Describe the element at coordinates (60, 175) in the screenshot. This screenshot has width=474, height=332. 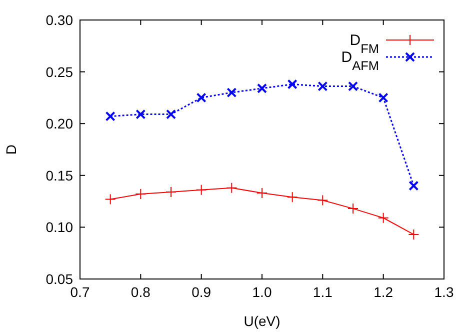
I see `y-tick-label: 0.15` at that location.